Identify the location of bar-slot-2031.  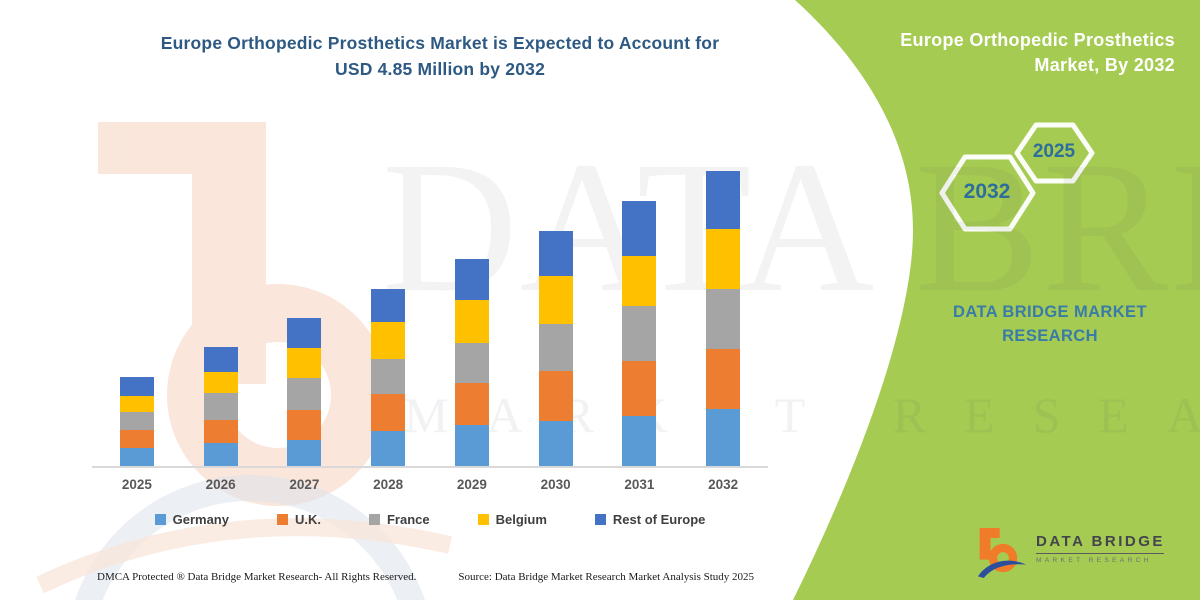
(640, 333).